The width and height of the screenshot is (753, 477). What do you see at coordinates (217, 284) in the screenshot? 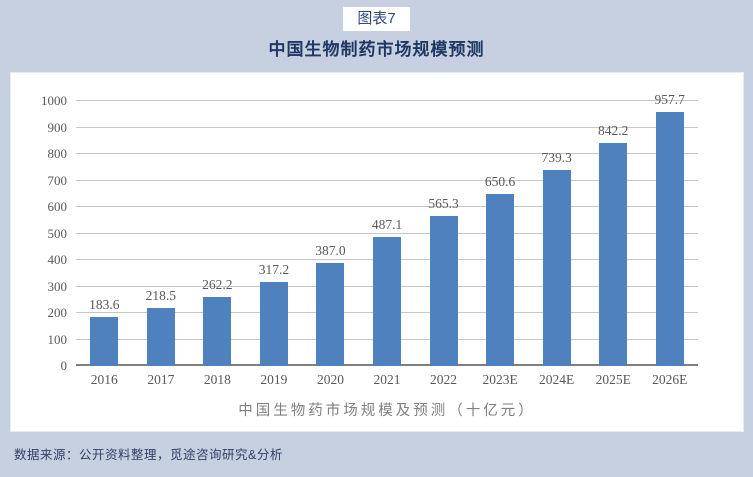
I see `bar-value-label: 262.2` at bounding box center [217, 284].